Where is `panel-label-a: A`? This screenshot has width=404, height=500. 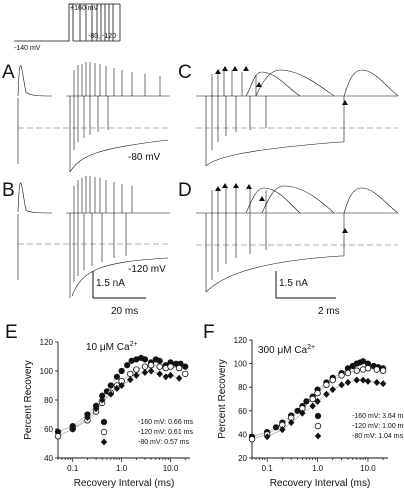 panel-label-a: A is located at coordinates (8, 72).